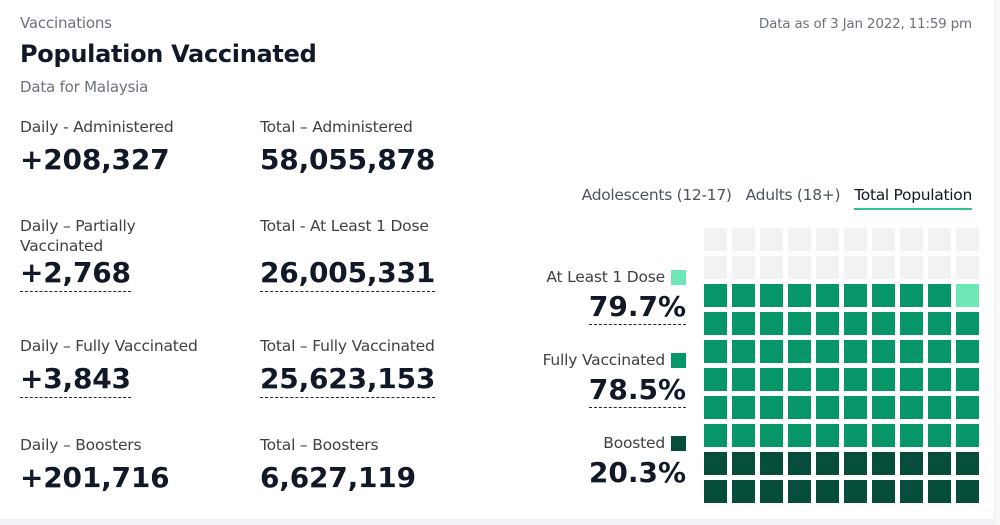  Describe the element at coordinates (865, 24) in the screenshot. I see `data-timestamp: Data as of 3 Jan 2022, 11:59 pm` at that location.